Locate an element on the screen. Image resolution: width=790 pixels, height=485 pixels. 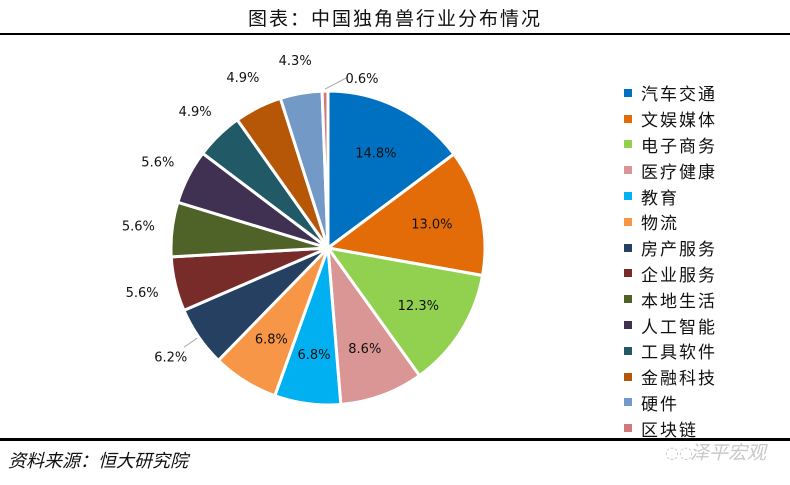
data-label-10: 4.9% is located at coordinates (195, 112).